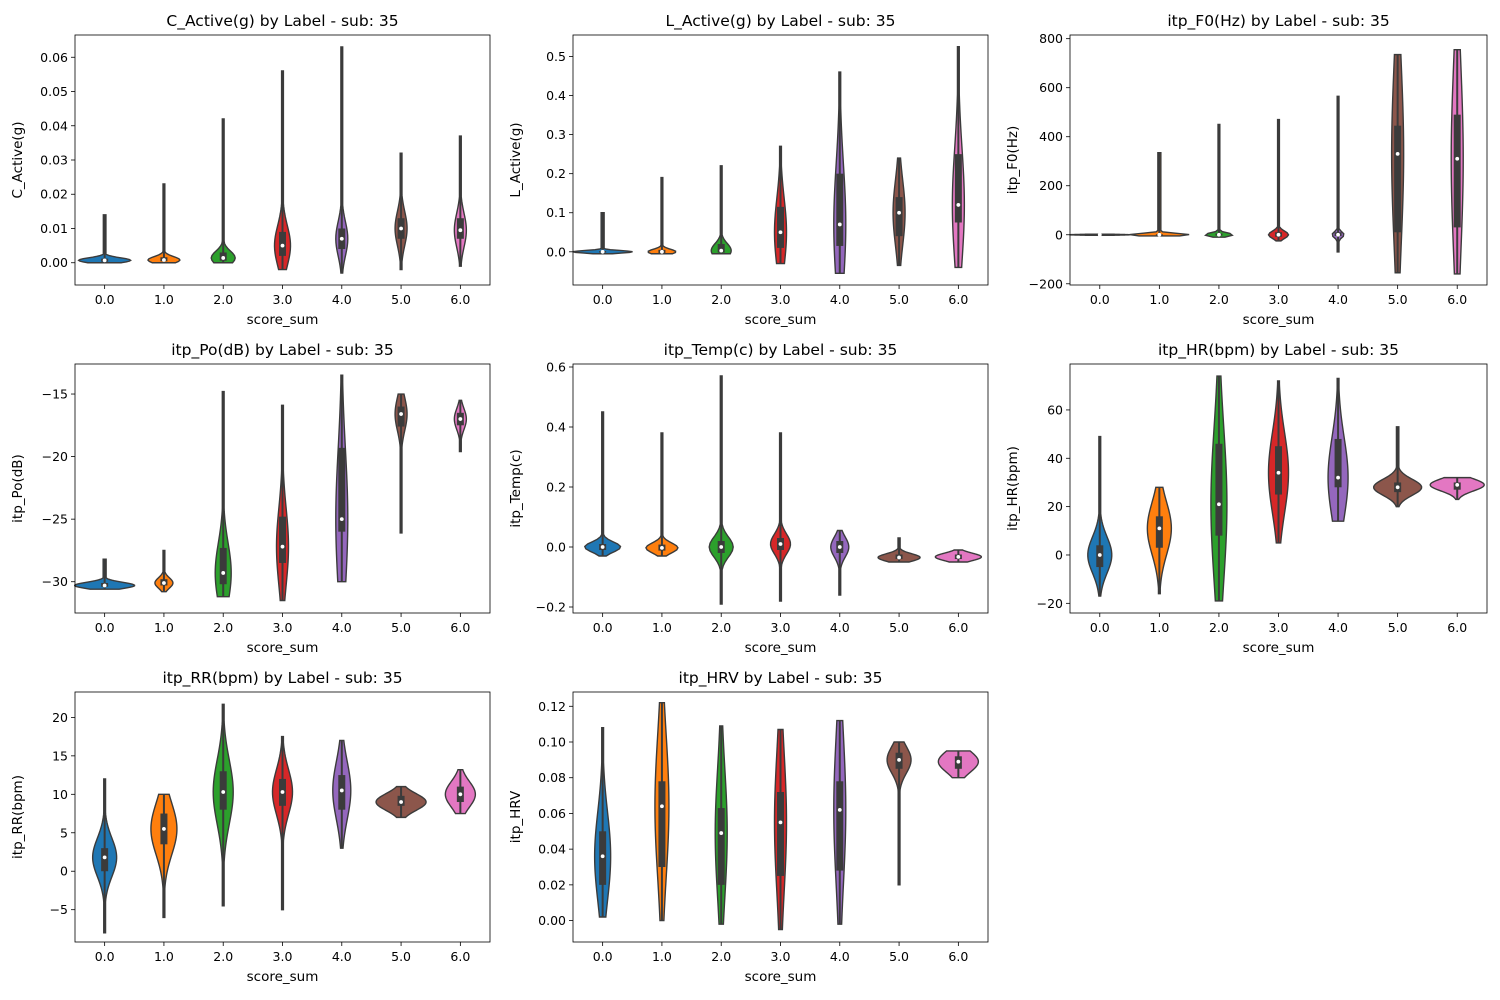 This screenshot has height=1000, width=1500. What do you see at coordinates (1013, 488) in the screenshot?
I see `y-axis-label: itp_HR(bpm)` at bounding box center [1013, 488].